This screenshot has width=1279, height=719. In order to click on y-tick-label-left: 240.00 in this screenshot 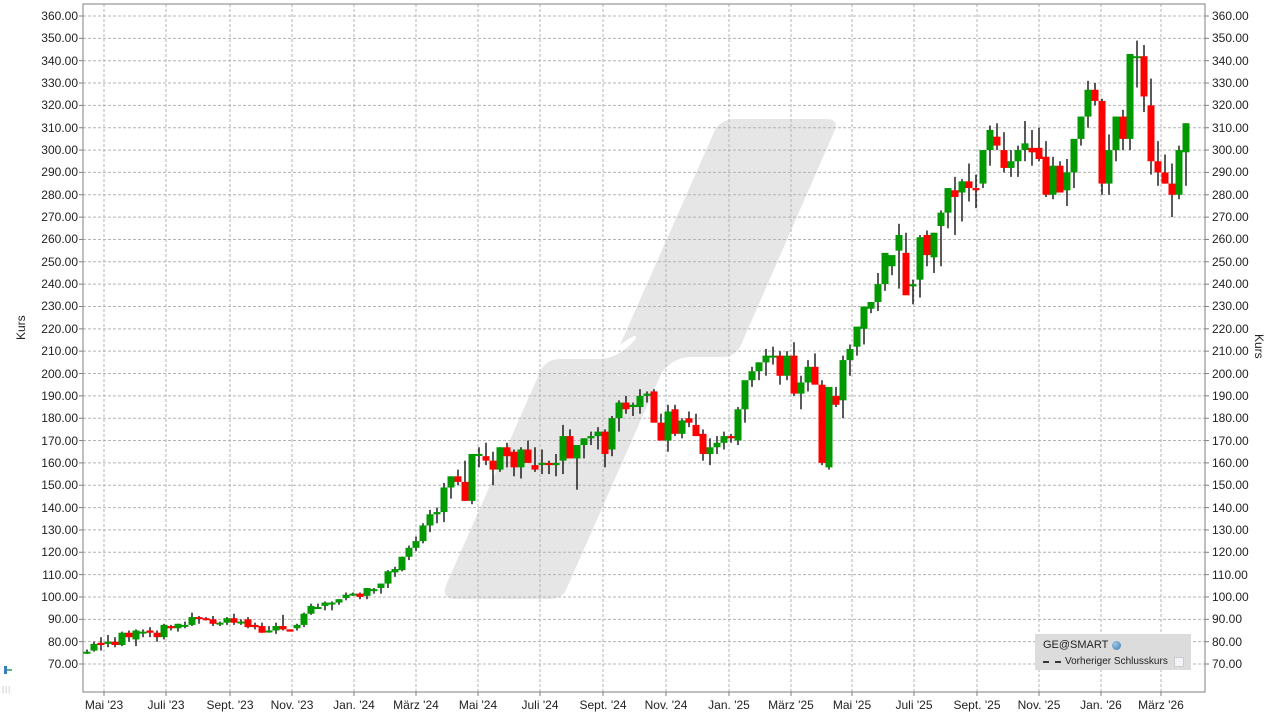, I will do `click(59, 284)`.